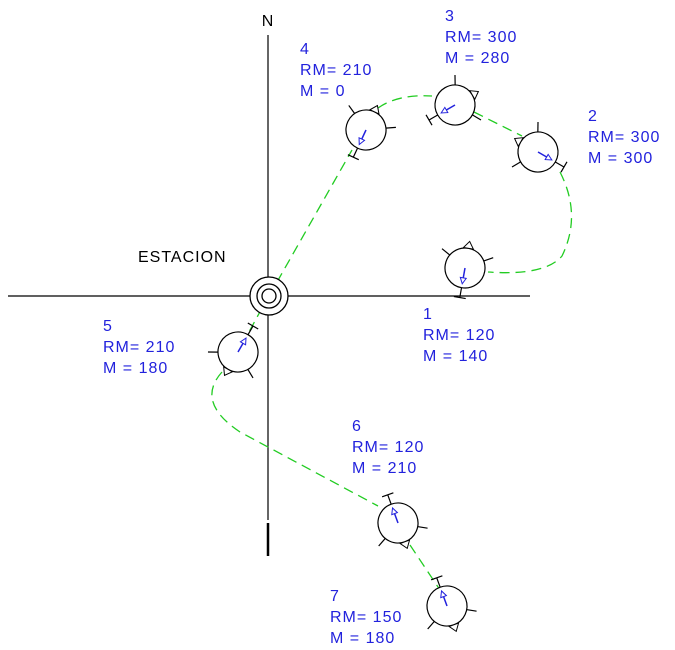 The image size is (675, 650). What do you see at coordinates (450, 16) in the screenshot?
I see `node-id: 3` at bounding box center [450, 16].